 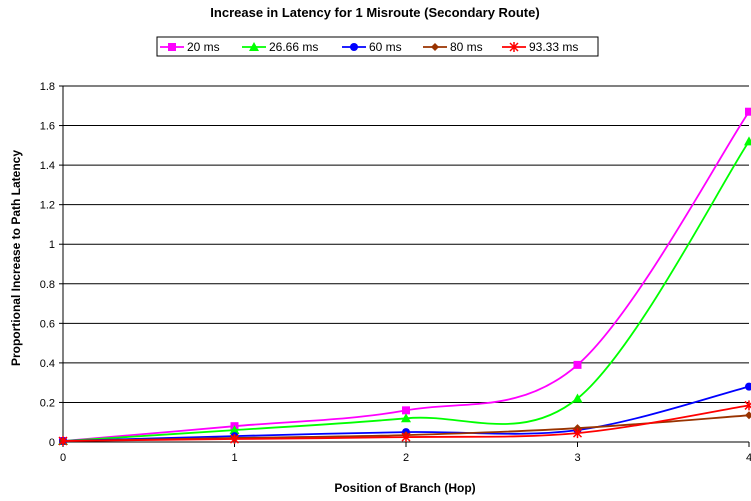 I want to click on x-tick-label: 2, so click(x=406, y=458).